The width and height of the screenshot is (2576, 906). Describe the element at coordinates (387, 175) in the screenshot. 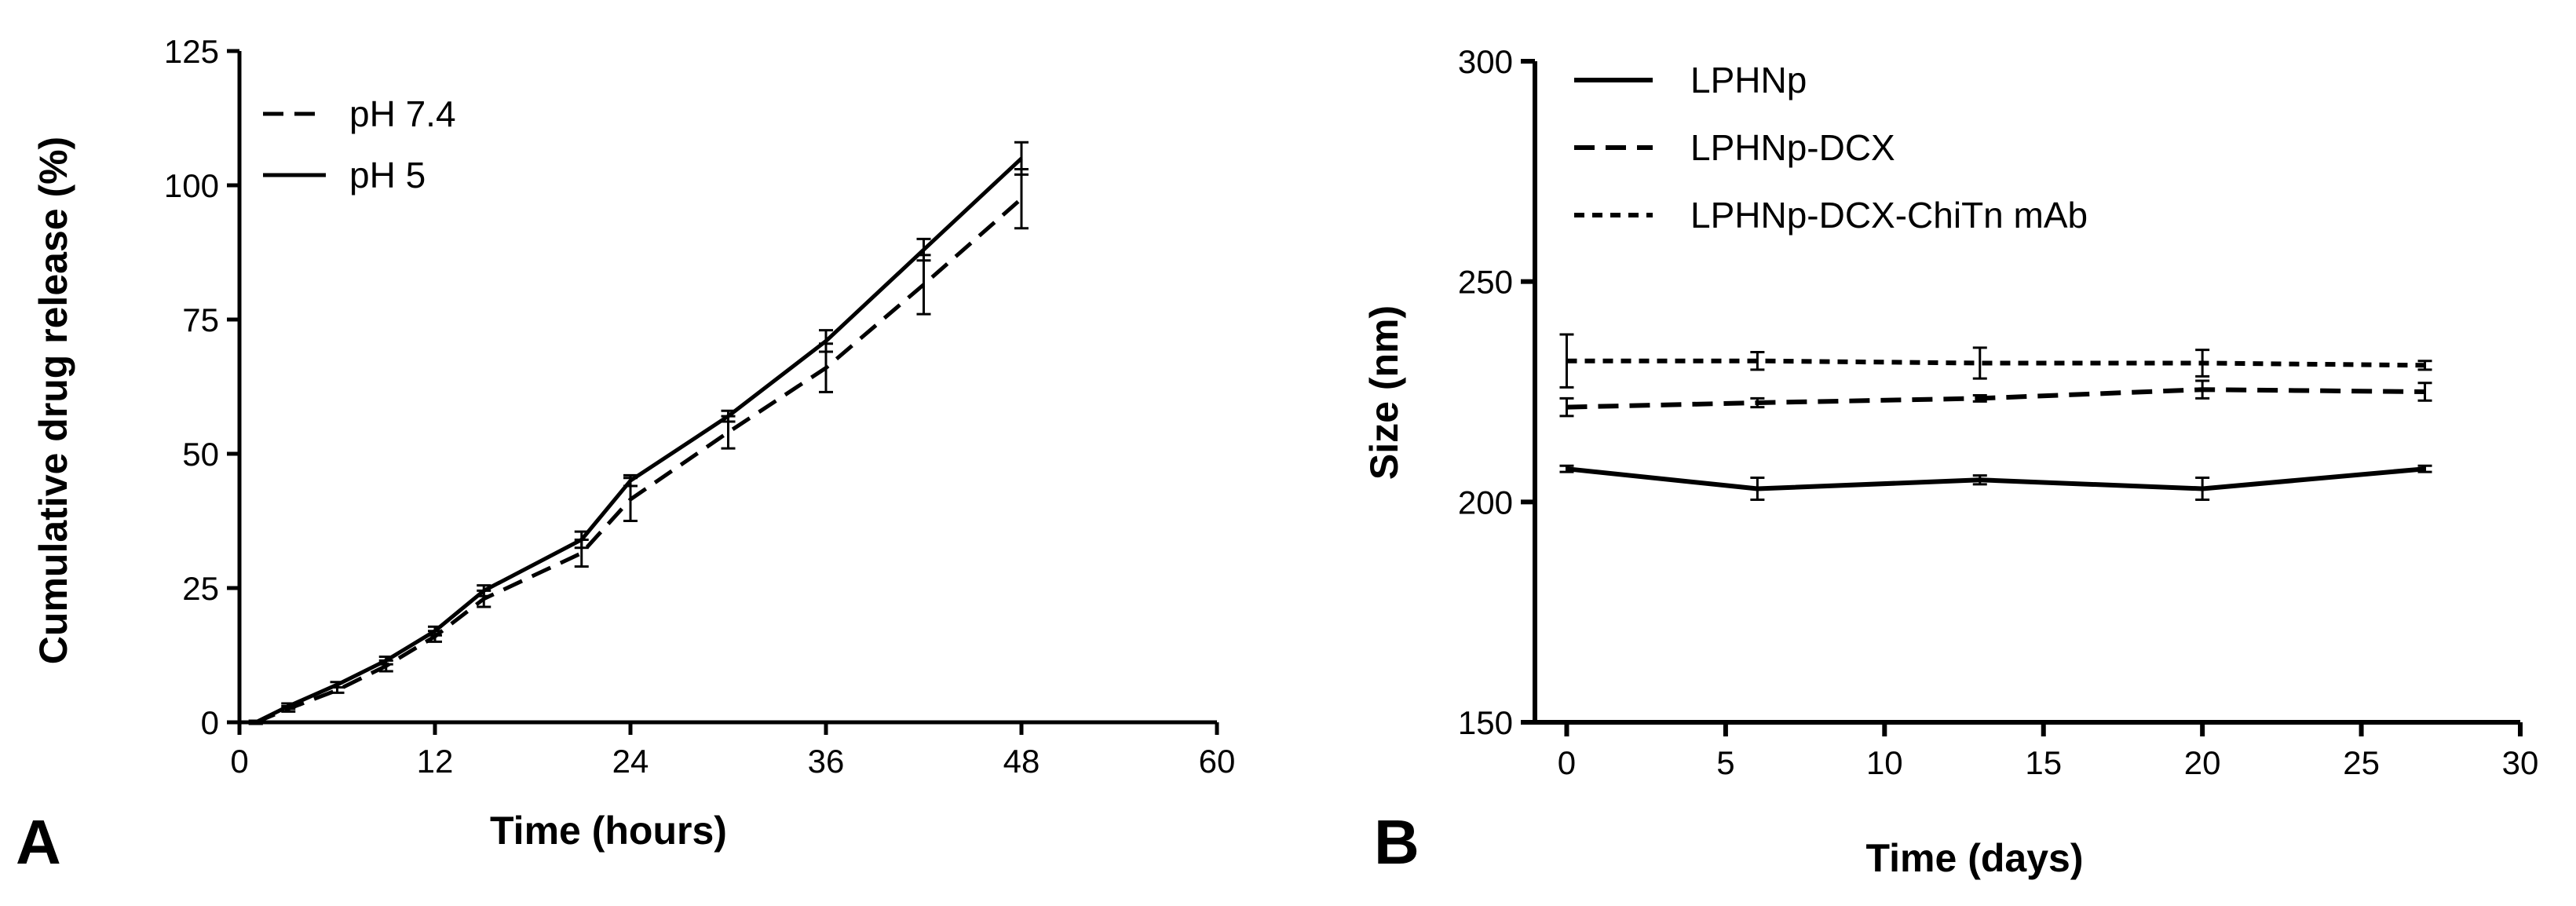

I see `panel-a-legend-label: pH 5` at that location.